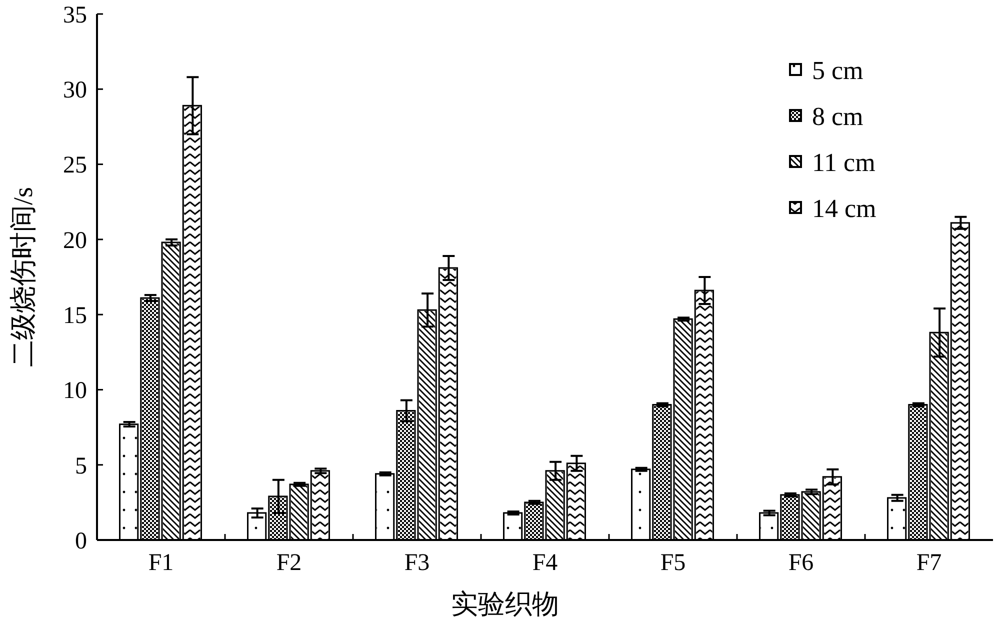 This screenshot has width=1000, height=621. What do you see at coordinates (289, 563) in the screenshot?
I see `x-tick-label: F2` at bounding box center [289, 563].